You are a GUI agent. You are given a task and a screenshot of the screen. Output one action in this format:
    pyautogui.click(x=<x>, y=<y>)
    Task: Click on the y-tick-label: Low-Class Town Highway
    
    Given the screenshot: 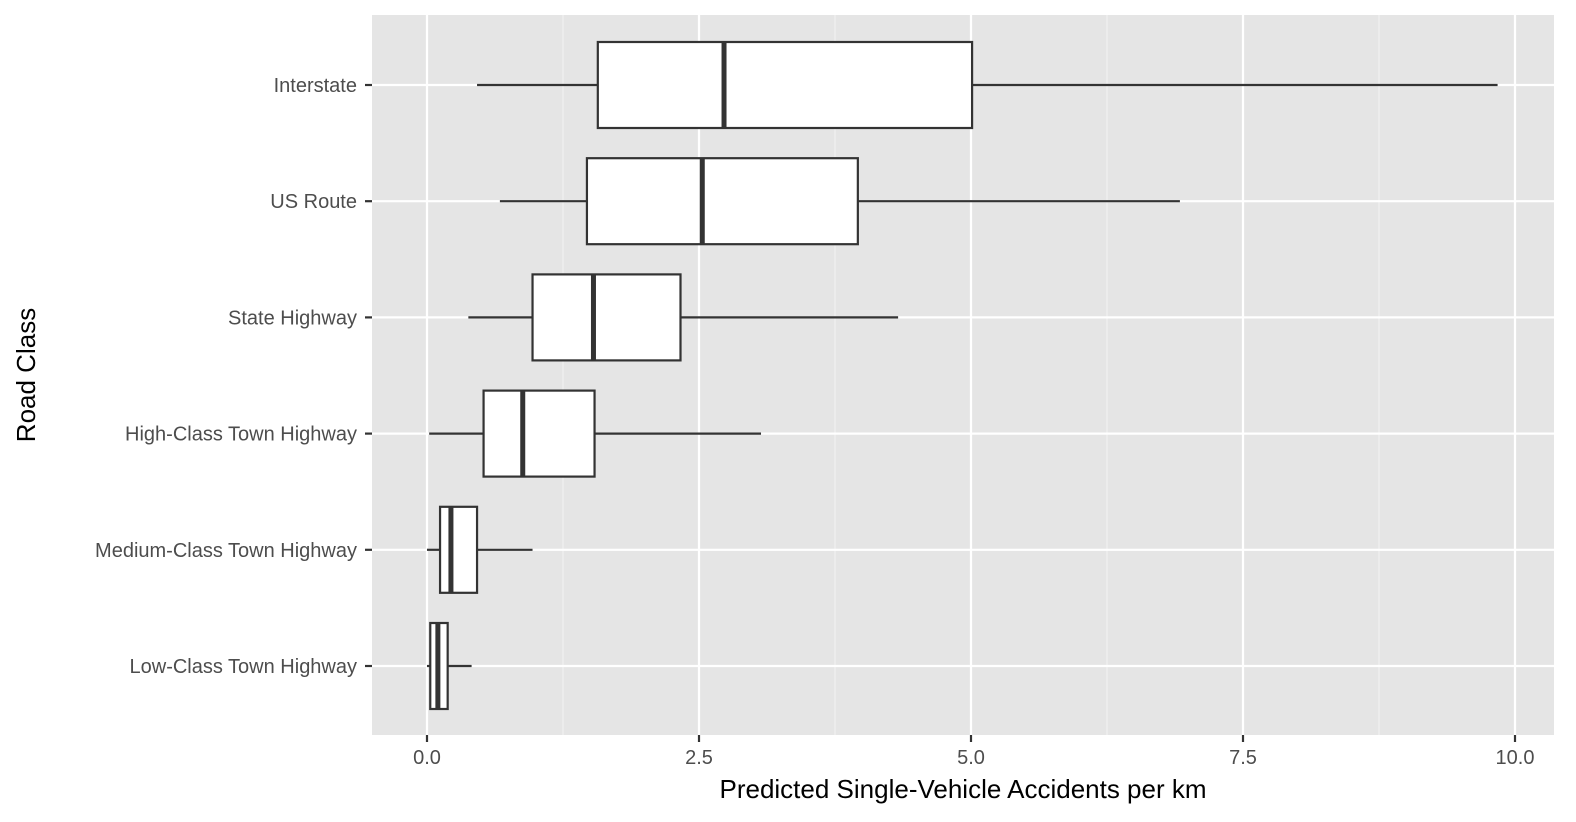 What is the action you would take?
    pyautogui.click(x=244, y=667)
    